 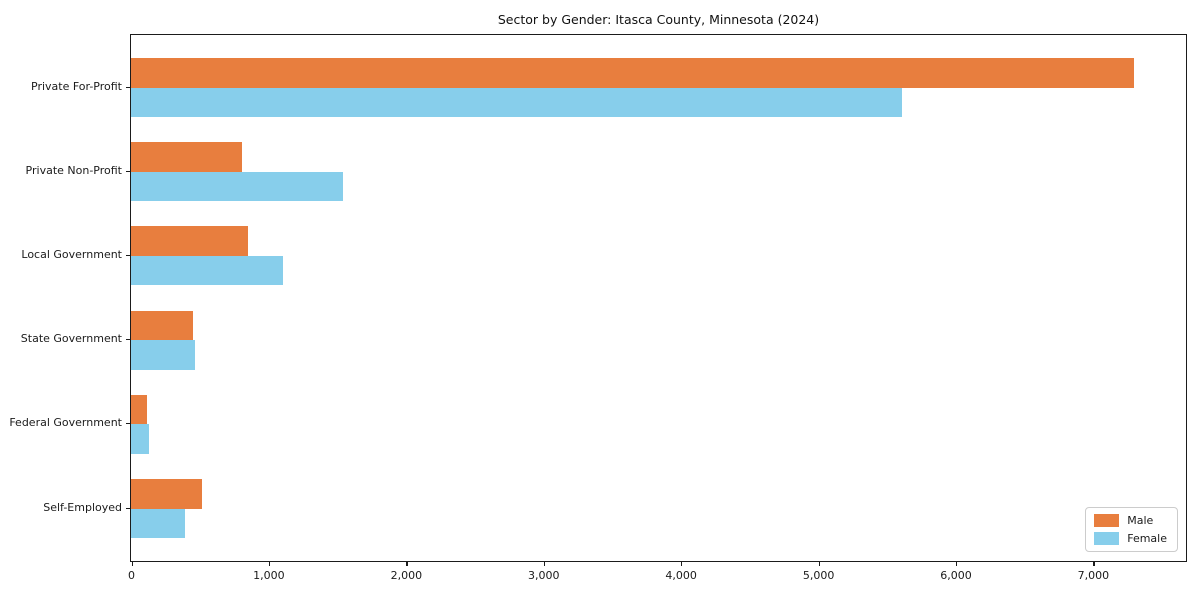 I want to click on bar-male-local-government, so click(x=189, y=241).